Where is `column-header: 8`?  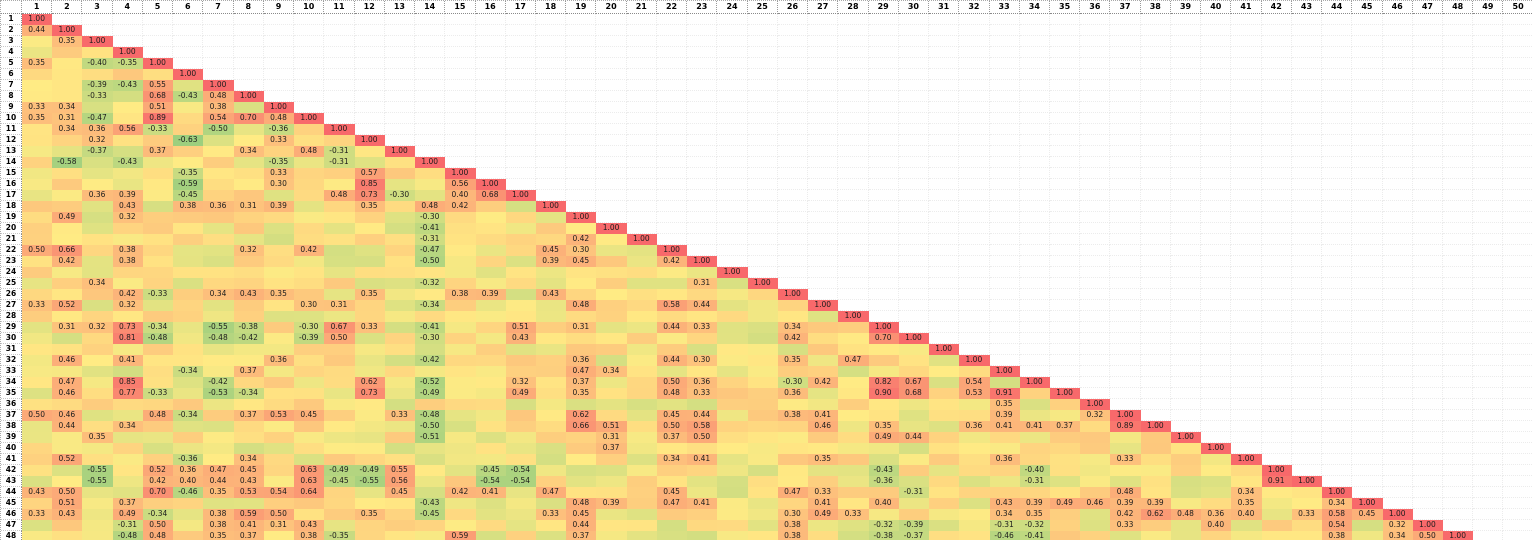
column-header: 8 is located at coordinates (248, 7).